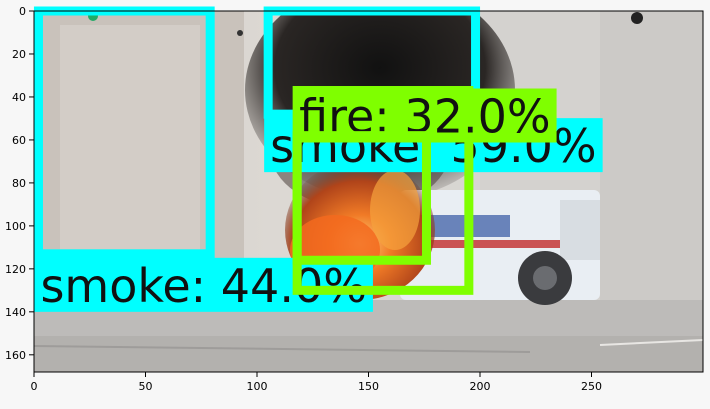  I want to click on y-tick-label: 20, so click(19, 54).